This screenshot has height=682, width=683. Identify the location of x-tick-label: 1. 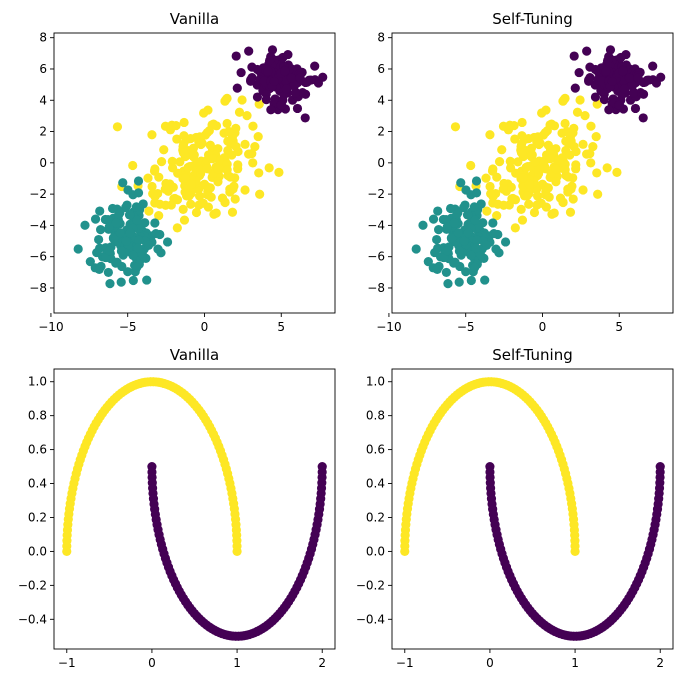
(575, 663).